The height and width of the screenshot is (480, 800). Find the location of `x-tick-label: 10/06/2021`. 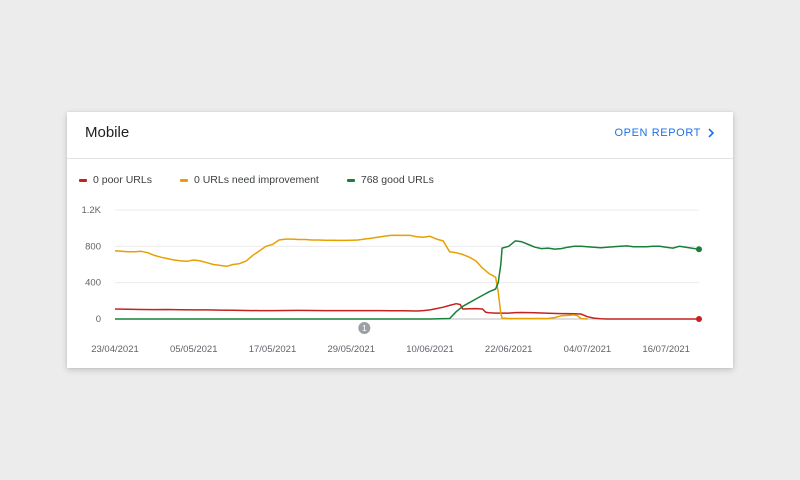

x-tick-label: 10/06/2021 is located at coordinates (430, 349).